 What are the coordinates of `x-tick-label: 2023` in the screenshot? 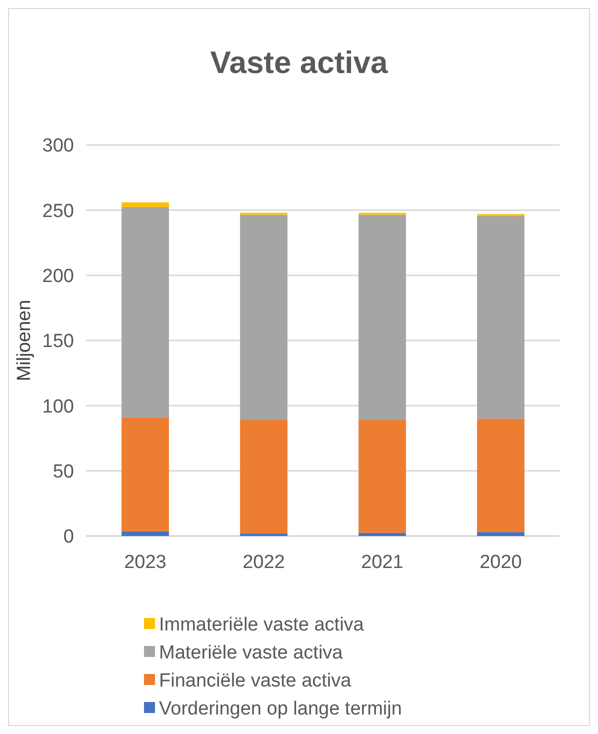 It's located at (145, 562).